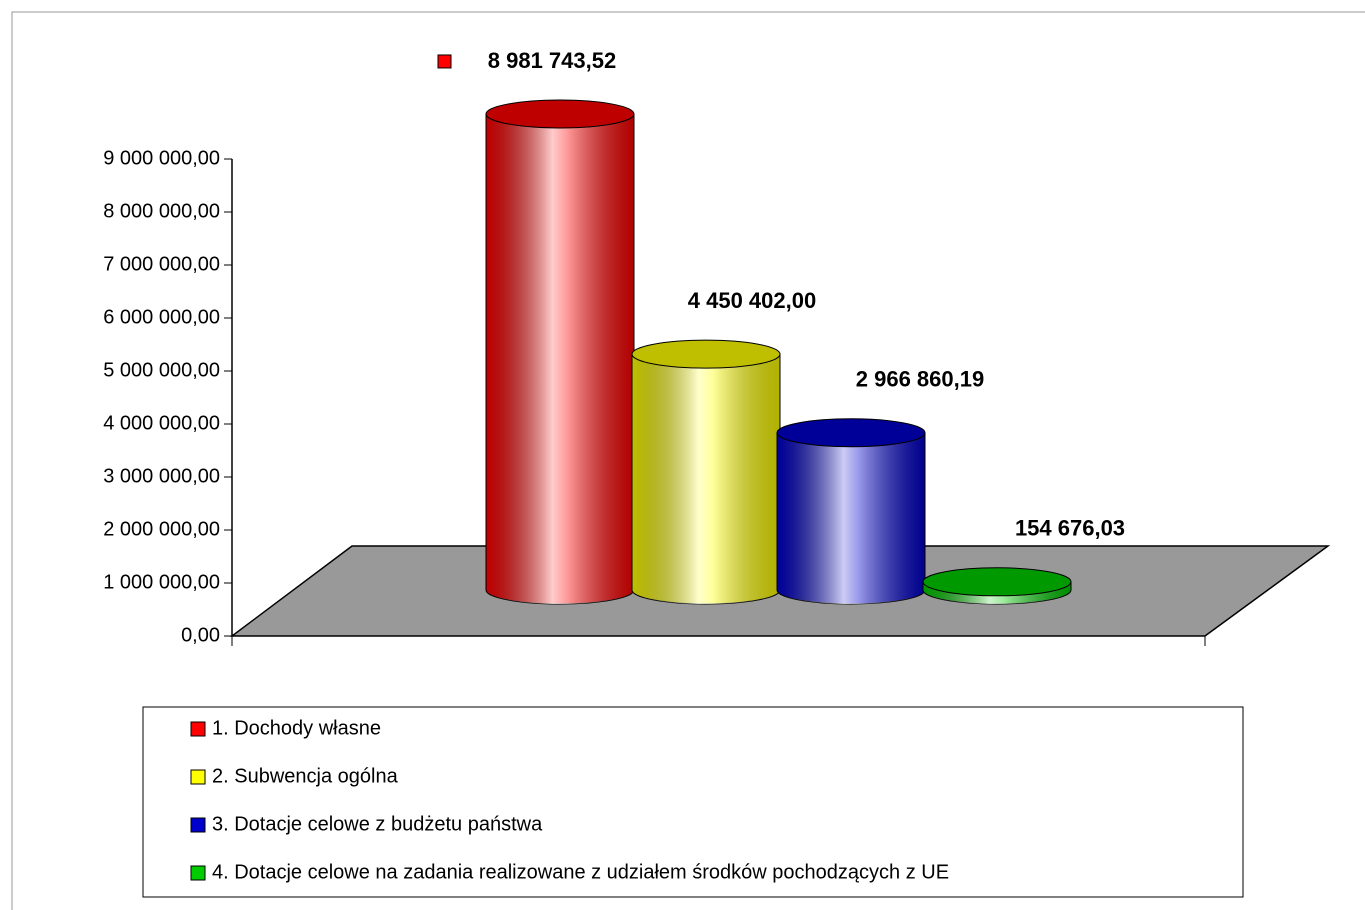 This screenshot has width=1365, height=910. What do you see at coordinates (1070, 528) in the screenshot?
I see `value-label: 154 676,03` at bounding box center [1070, 528].